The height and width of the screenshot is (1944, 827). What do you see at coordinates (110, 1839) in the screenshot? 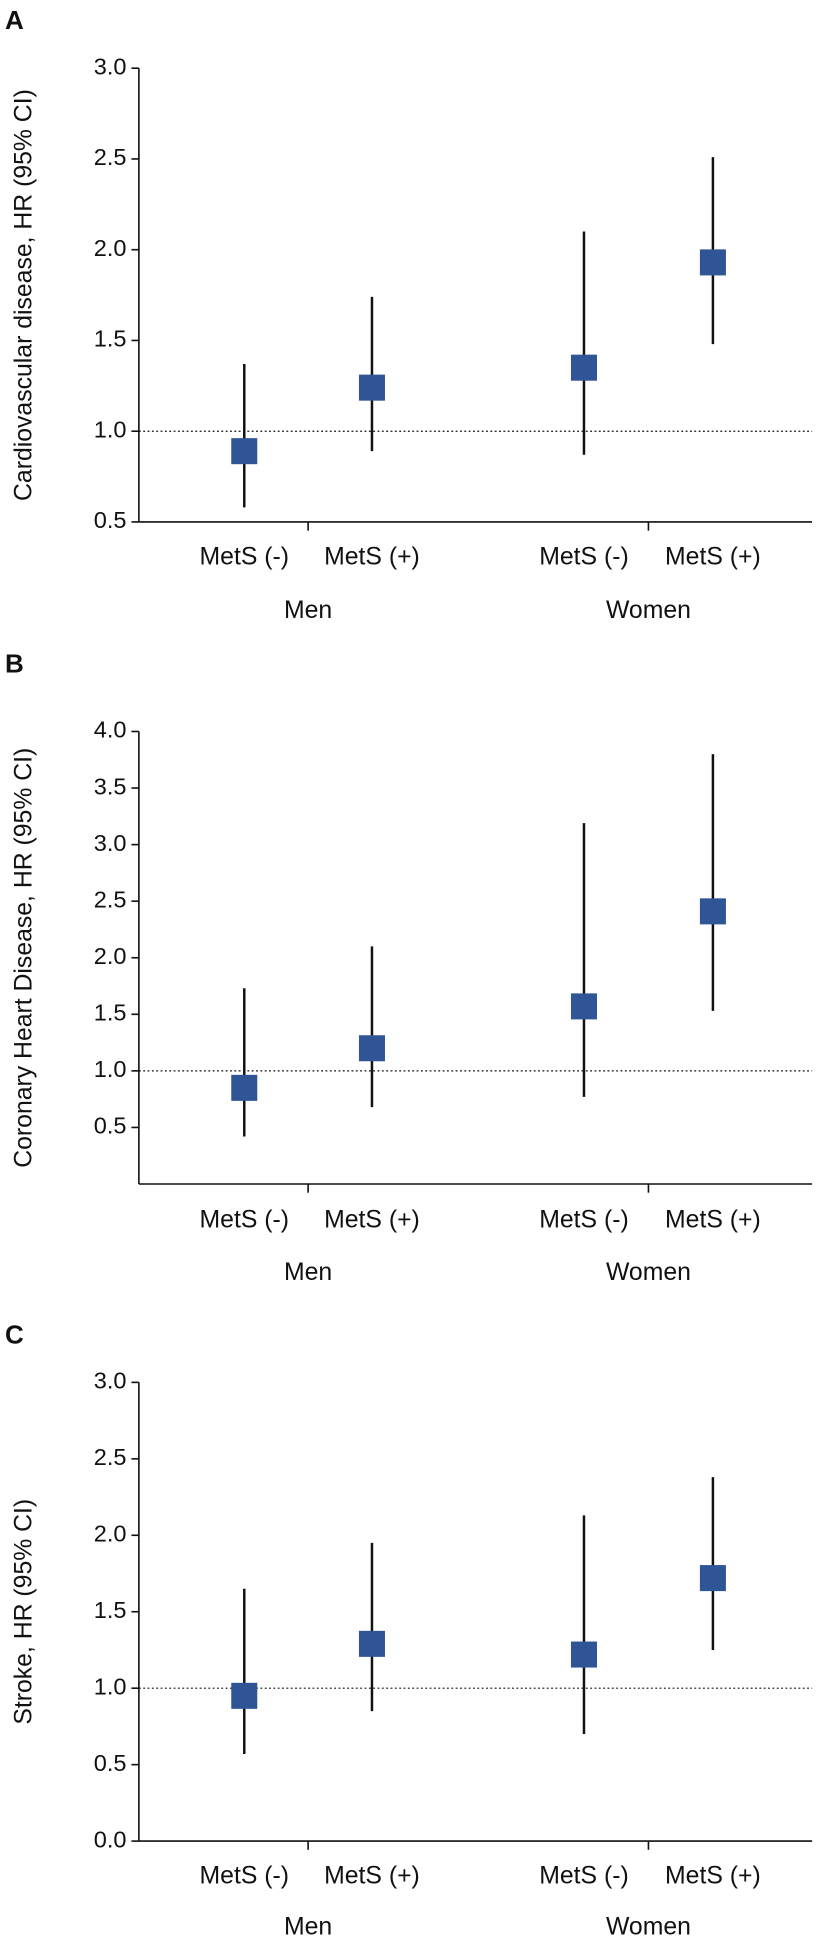
I see `y-tick-label: 0.0` at bounding box center [110, 1839].